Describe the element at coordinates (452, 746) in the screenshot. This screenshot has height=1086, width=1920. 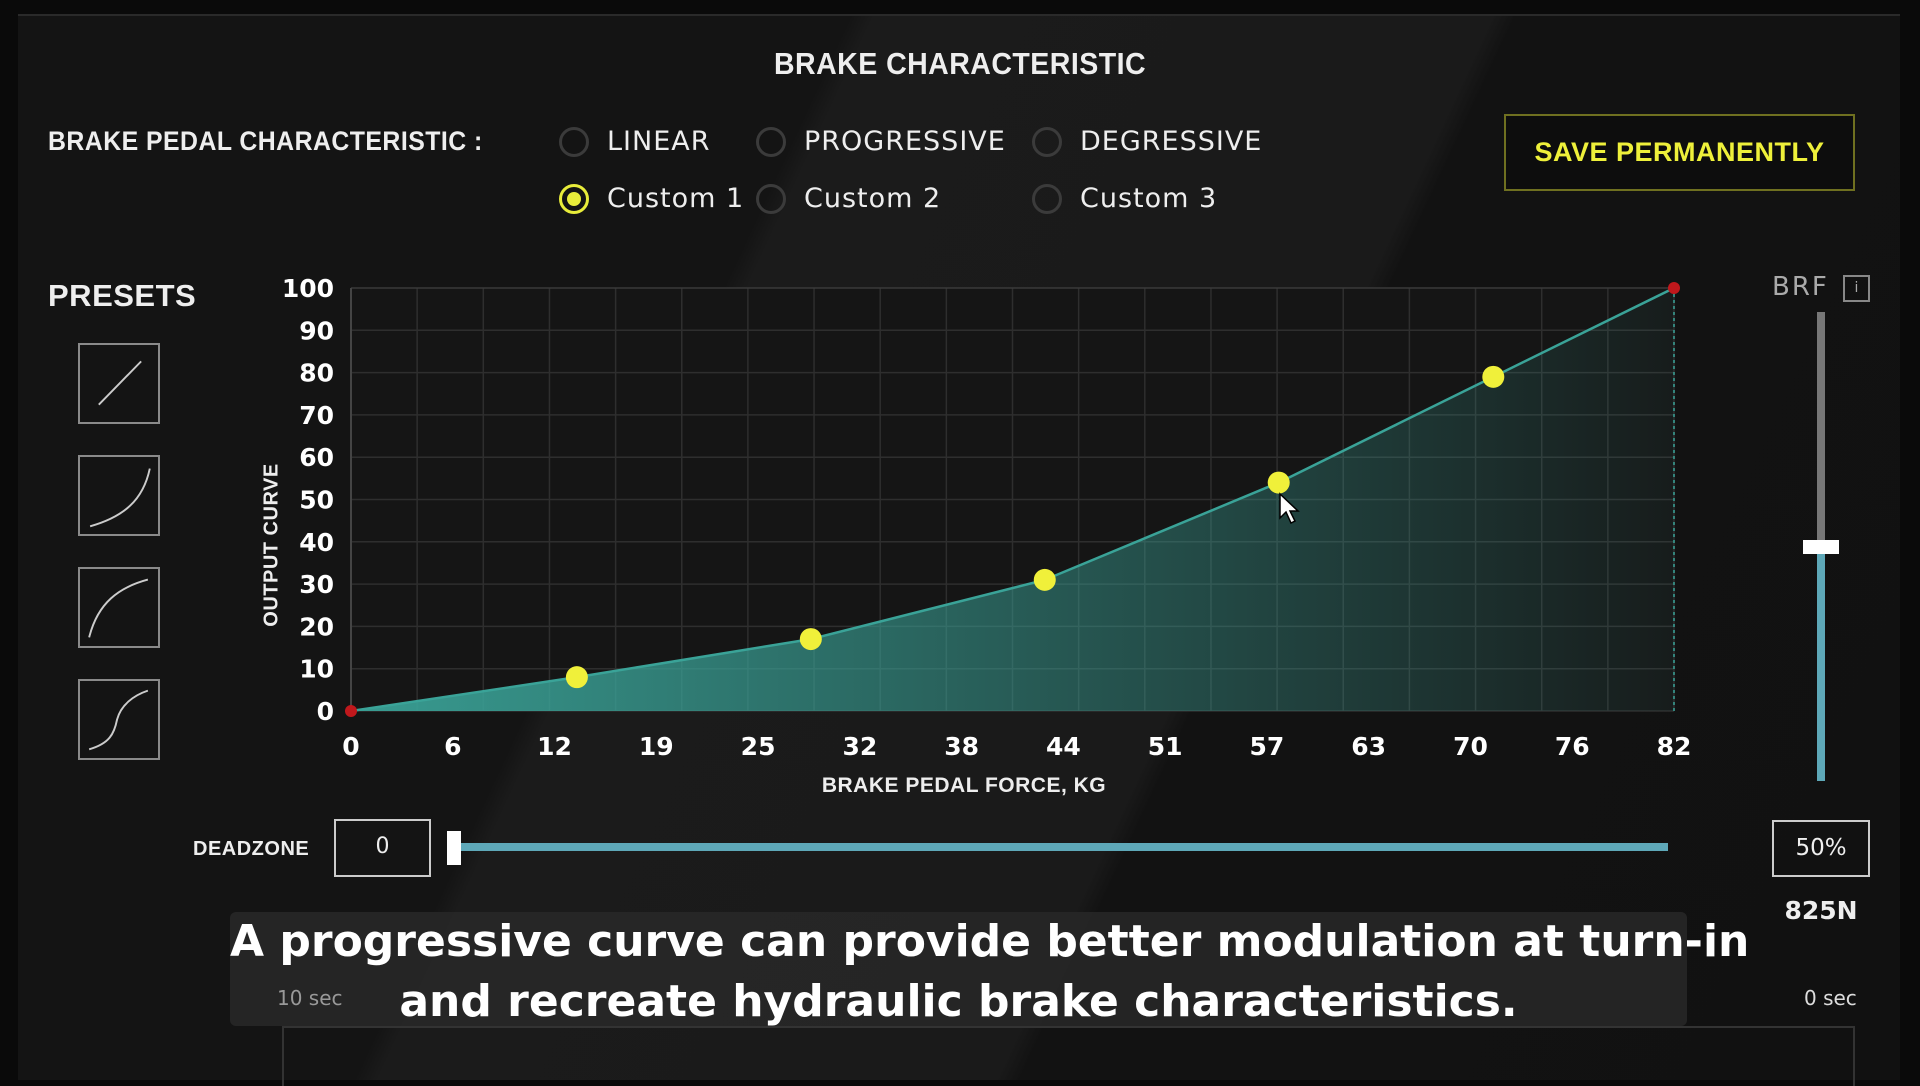
I see `x-tick-label: 6` at that location.